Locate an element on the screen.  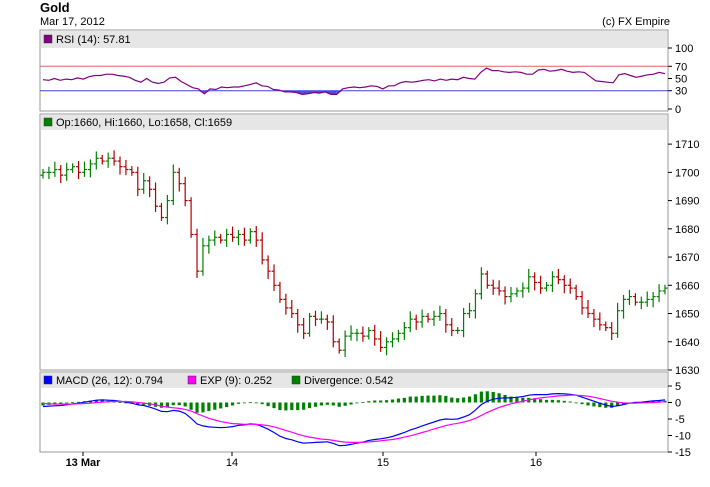
rsi-tick-label: 100 is located at coordinates (684, 49).